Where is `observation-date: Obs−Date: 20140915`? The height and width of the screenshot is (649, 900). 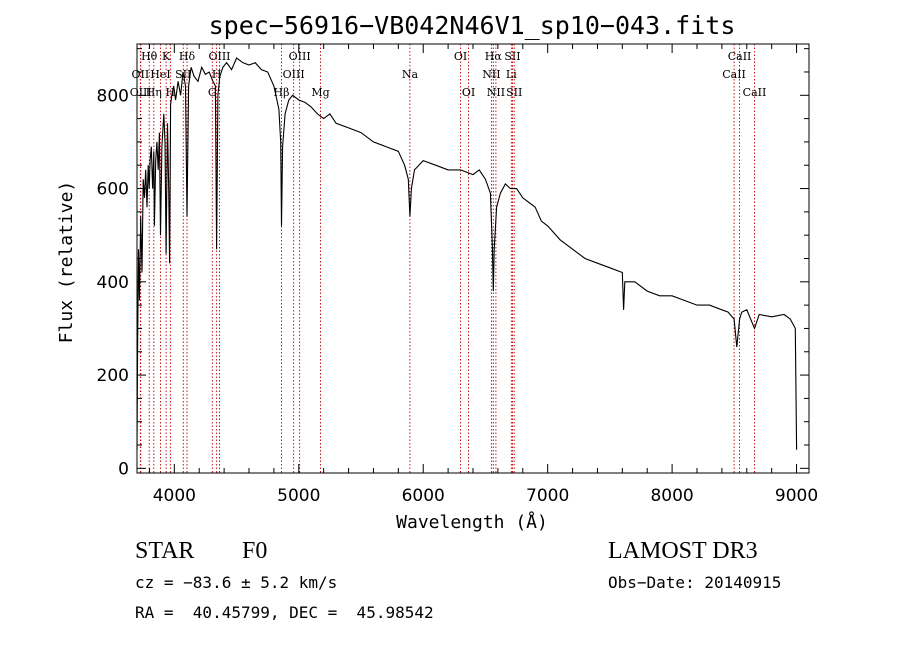
observation-date: Obs−Date: 20140915 is located at coordinates (695, 582).